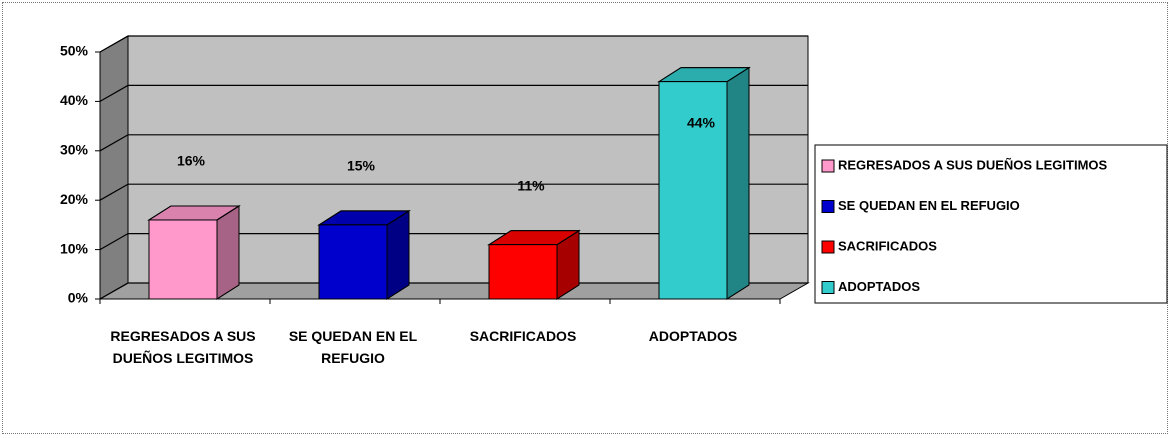 The width and height of the screenshot is (1172, 438). Describe the element at coordinates (887, 245) in the screenshot. I see `legend-label: SACRIFICADOS` at that location.